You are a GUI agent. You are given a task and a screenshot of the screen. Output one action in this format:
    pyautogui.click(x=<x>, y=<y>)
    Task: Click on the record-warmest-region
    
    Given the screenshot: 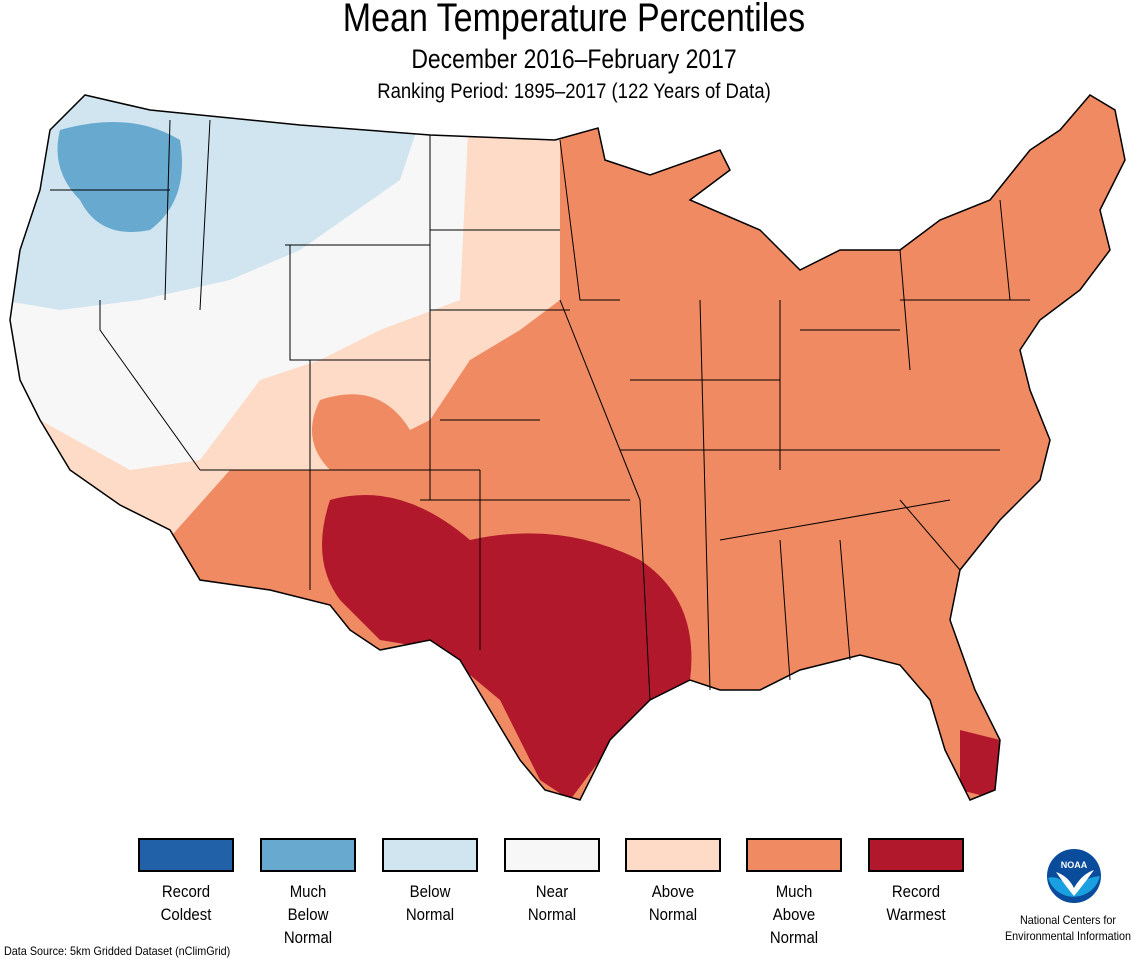 What is the action you would take?
    pyautogui.click(x=507, y=647)
    